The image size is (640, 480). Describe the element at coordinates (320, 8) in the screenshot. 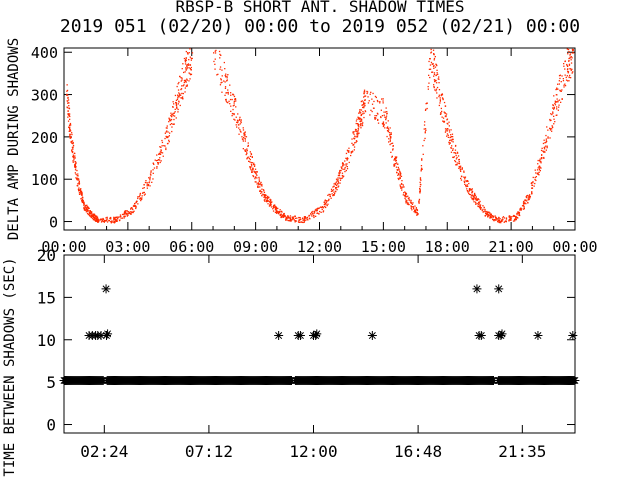

I see `chart-title: RBSP-B SHORT ANT. SHADOW TIMES` at that location.